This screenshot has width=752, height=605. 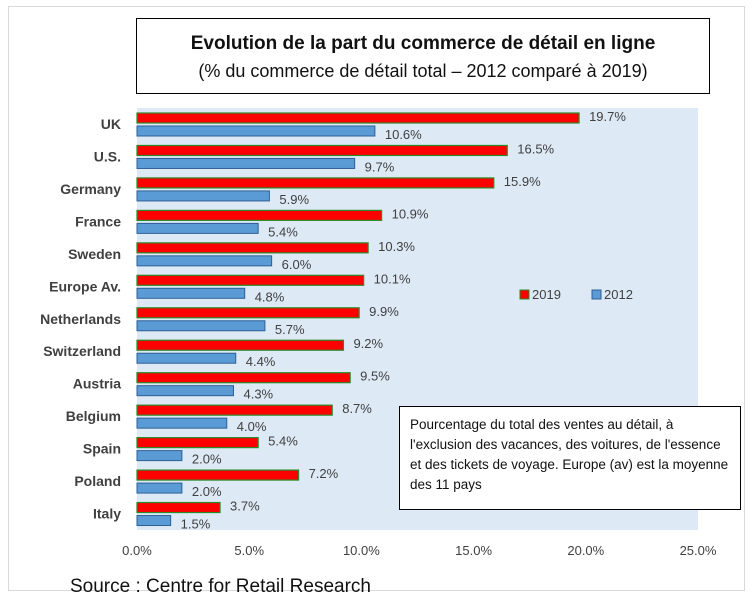 What do you see at coordinates (392, 278) in the screenshot?
I see `value-label-2019: 10.1%` at bounding box center [392, 278].